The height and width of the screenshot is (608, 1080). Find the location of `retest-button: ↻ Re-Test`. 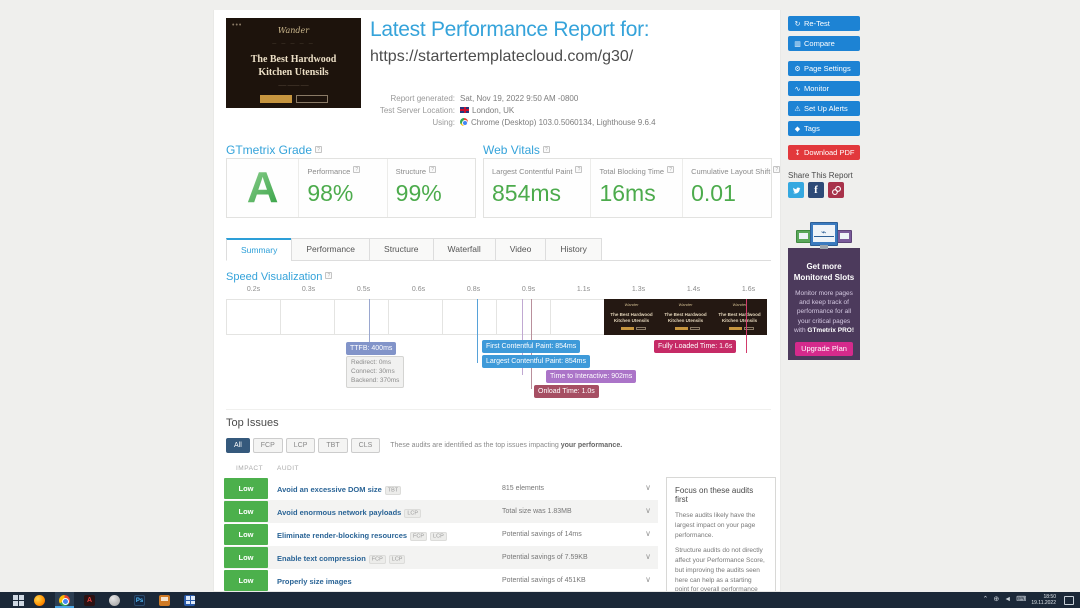

retest-button: ↻ Re-Test is located at coordinates (824, 23).